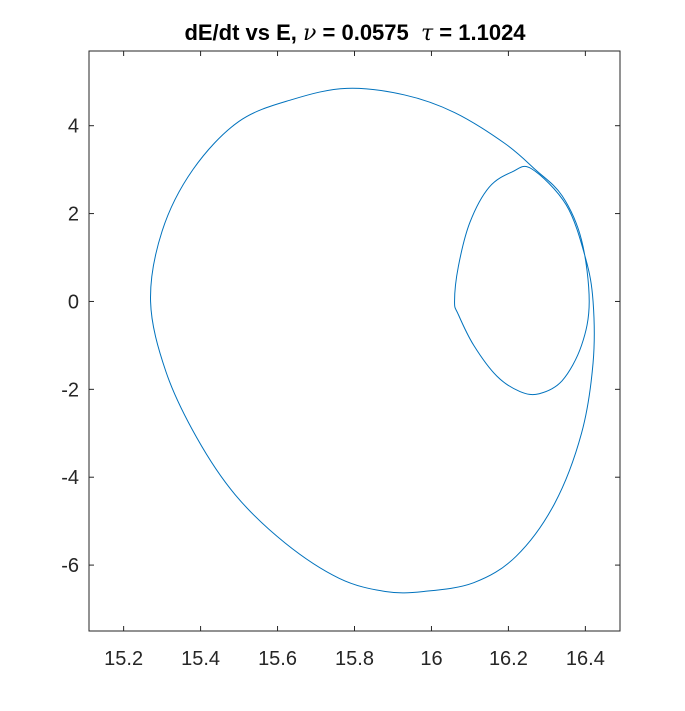  Describe the element at coordinates (70, 346) in the screenshot. I see `y-axis-tick-labels: 4 2 0 -2 -4 -6` at that location.